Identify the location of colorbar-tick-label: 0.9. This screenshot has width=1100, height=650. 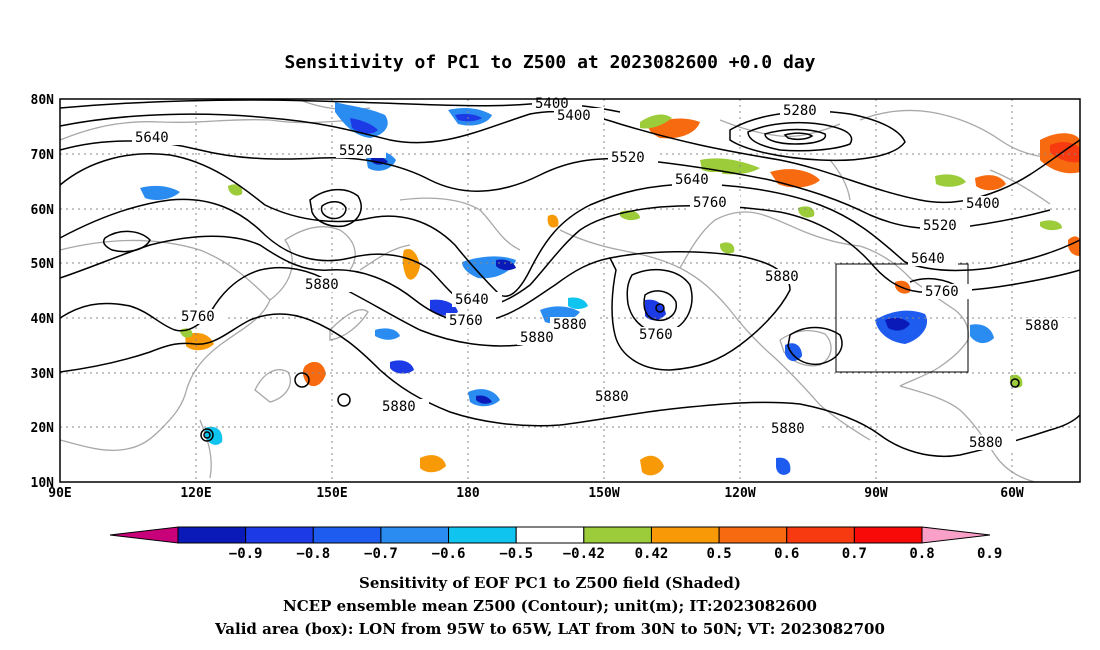
(989, 554).